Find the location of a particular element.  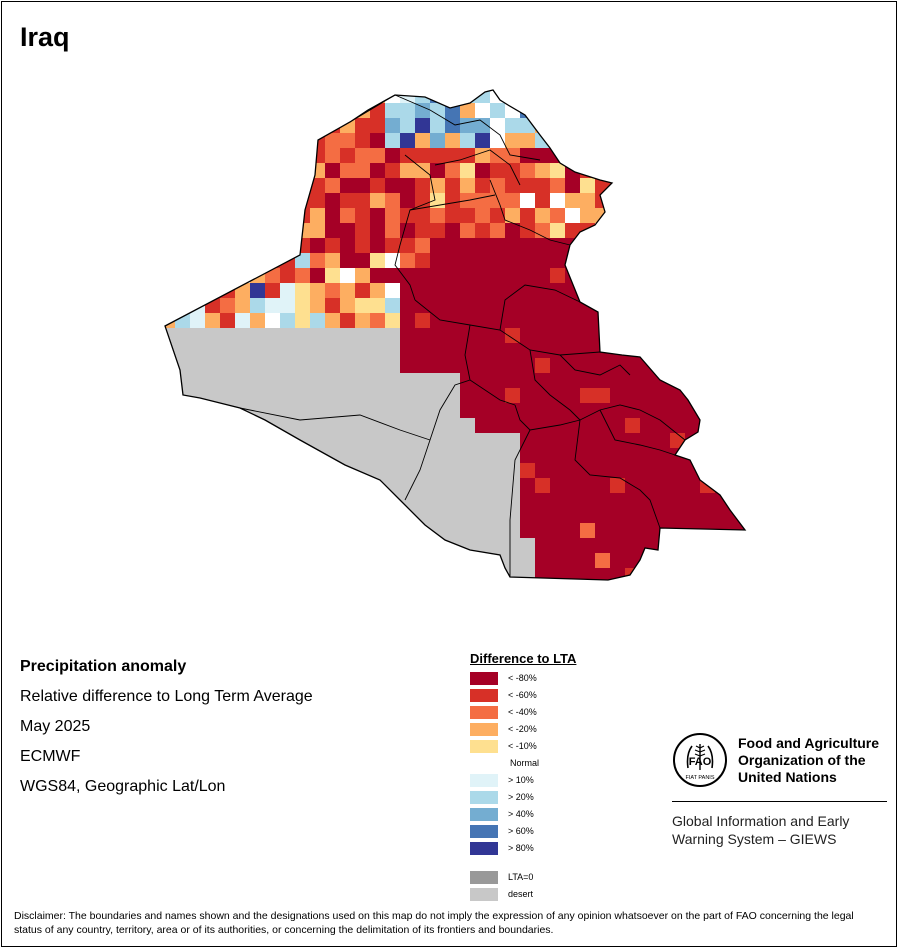

legend-item: > 10% is located at coordinates (560, 780).